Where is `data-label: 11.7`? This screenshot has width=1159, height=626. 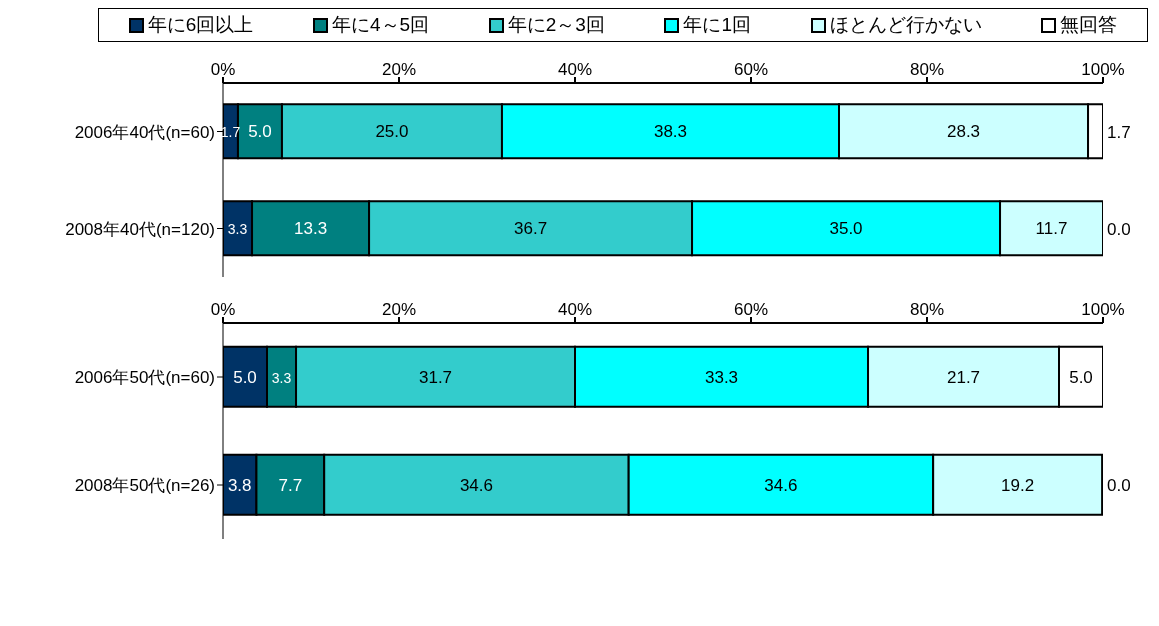 data-label: 11.7 is located at coordinates (1051, 229).